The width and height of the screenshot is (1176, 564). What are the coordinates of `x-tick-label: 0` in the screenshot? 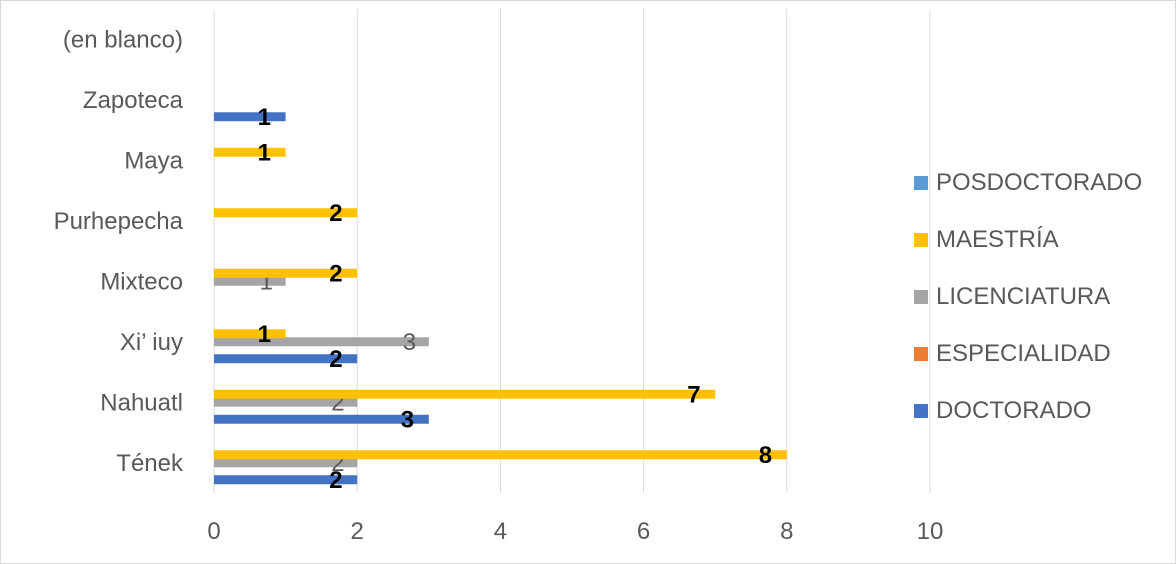 It's located at (213, 531).